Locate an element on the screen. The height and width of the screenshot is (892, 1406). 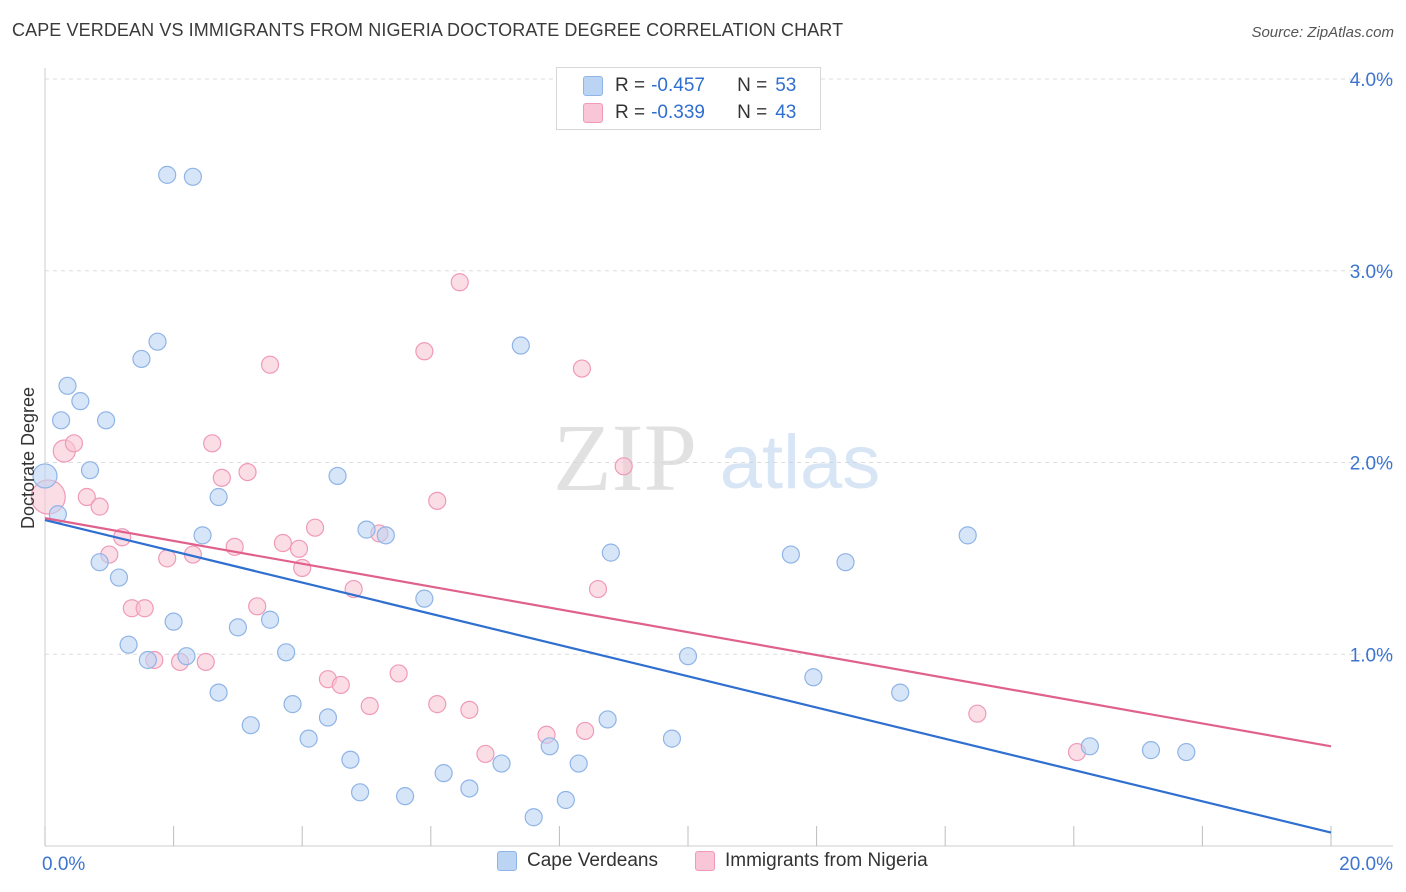
stats-legend: R = -0.457 N = 53 R = -0.339 N = 43 is located at coordinates (688, 98).